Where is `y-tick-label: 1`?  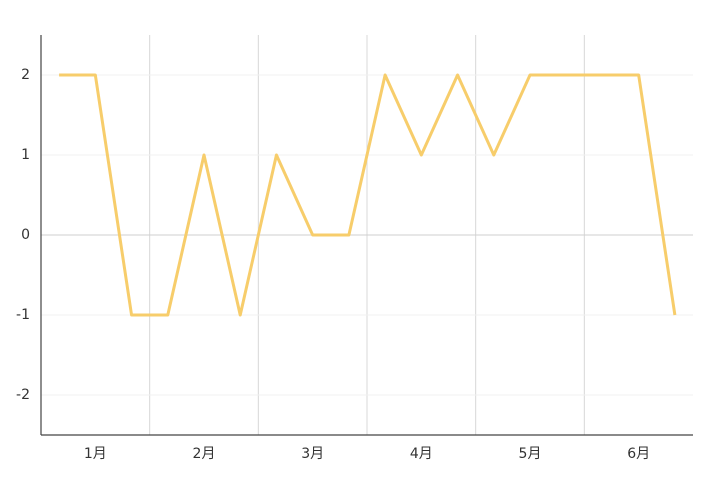 y-tick-label: 1 is located at coordinates (25, 155).